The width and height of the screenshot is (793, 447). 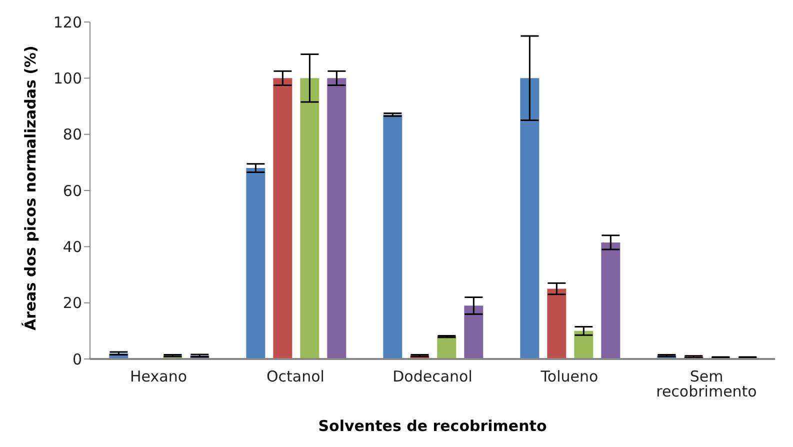 What do you see at coordinates (67, 22) in the screenshot?
I see `y-tick-label: 120` at bounding box center [67, 22].